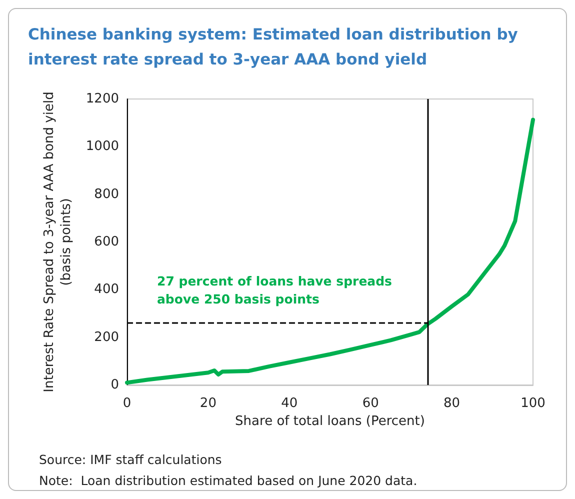 This screenshot has height=499, width=575. Describe the element at coordinates (208, 403) in the screenshot. I see `x-tick-label: 20` at that location.